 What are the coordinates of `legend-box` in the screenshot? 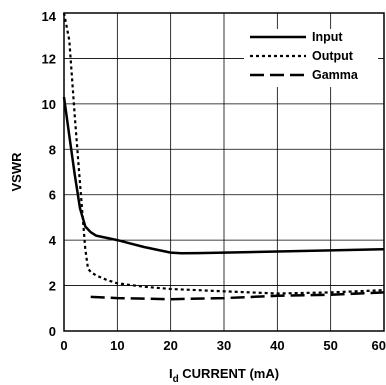 It's located at (311, 58).